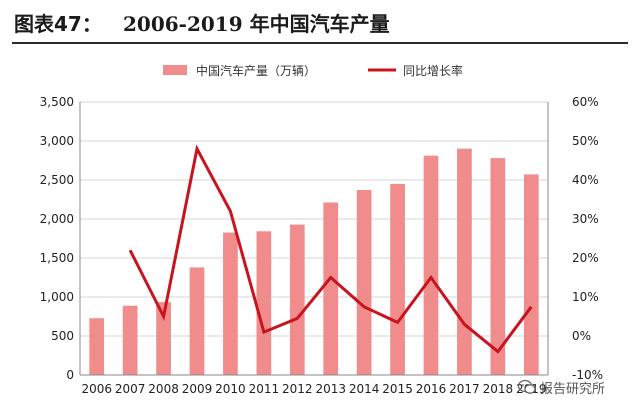  I want to click on bar-2015, so click(397, 279).